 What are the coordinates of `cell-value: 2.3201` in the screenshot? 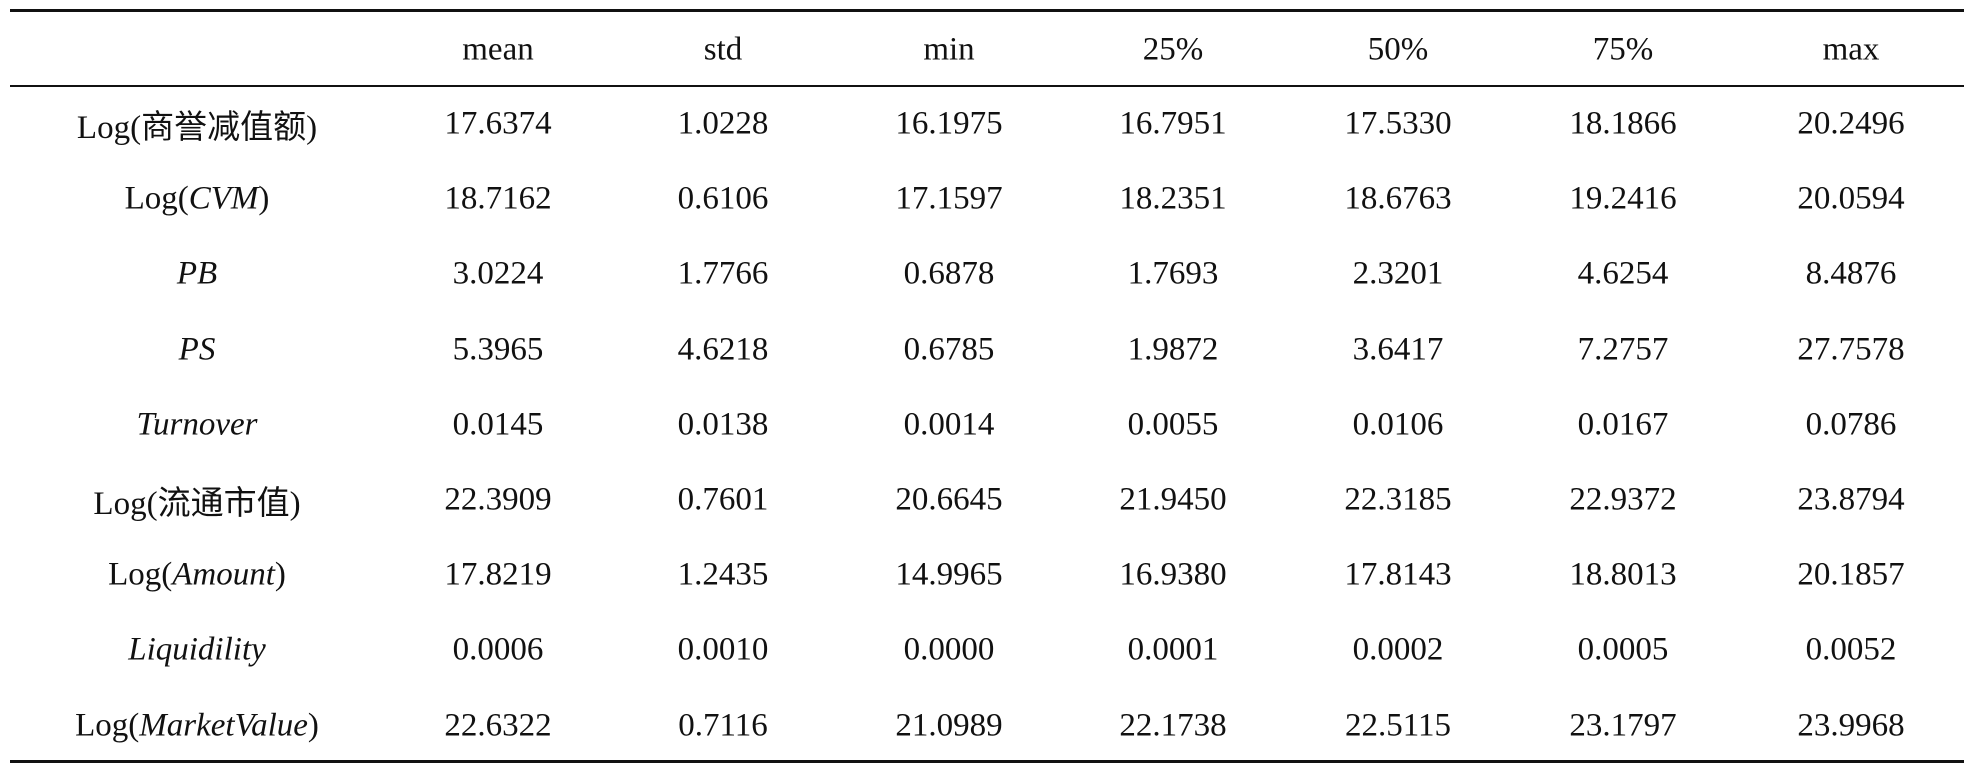 It's located at (1398, 273).